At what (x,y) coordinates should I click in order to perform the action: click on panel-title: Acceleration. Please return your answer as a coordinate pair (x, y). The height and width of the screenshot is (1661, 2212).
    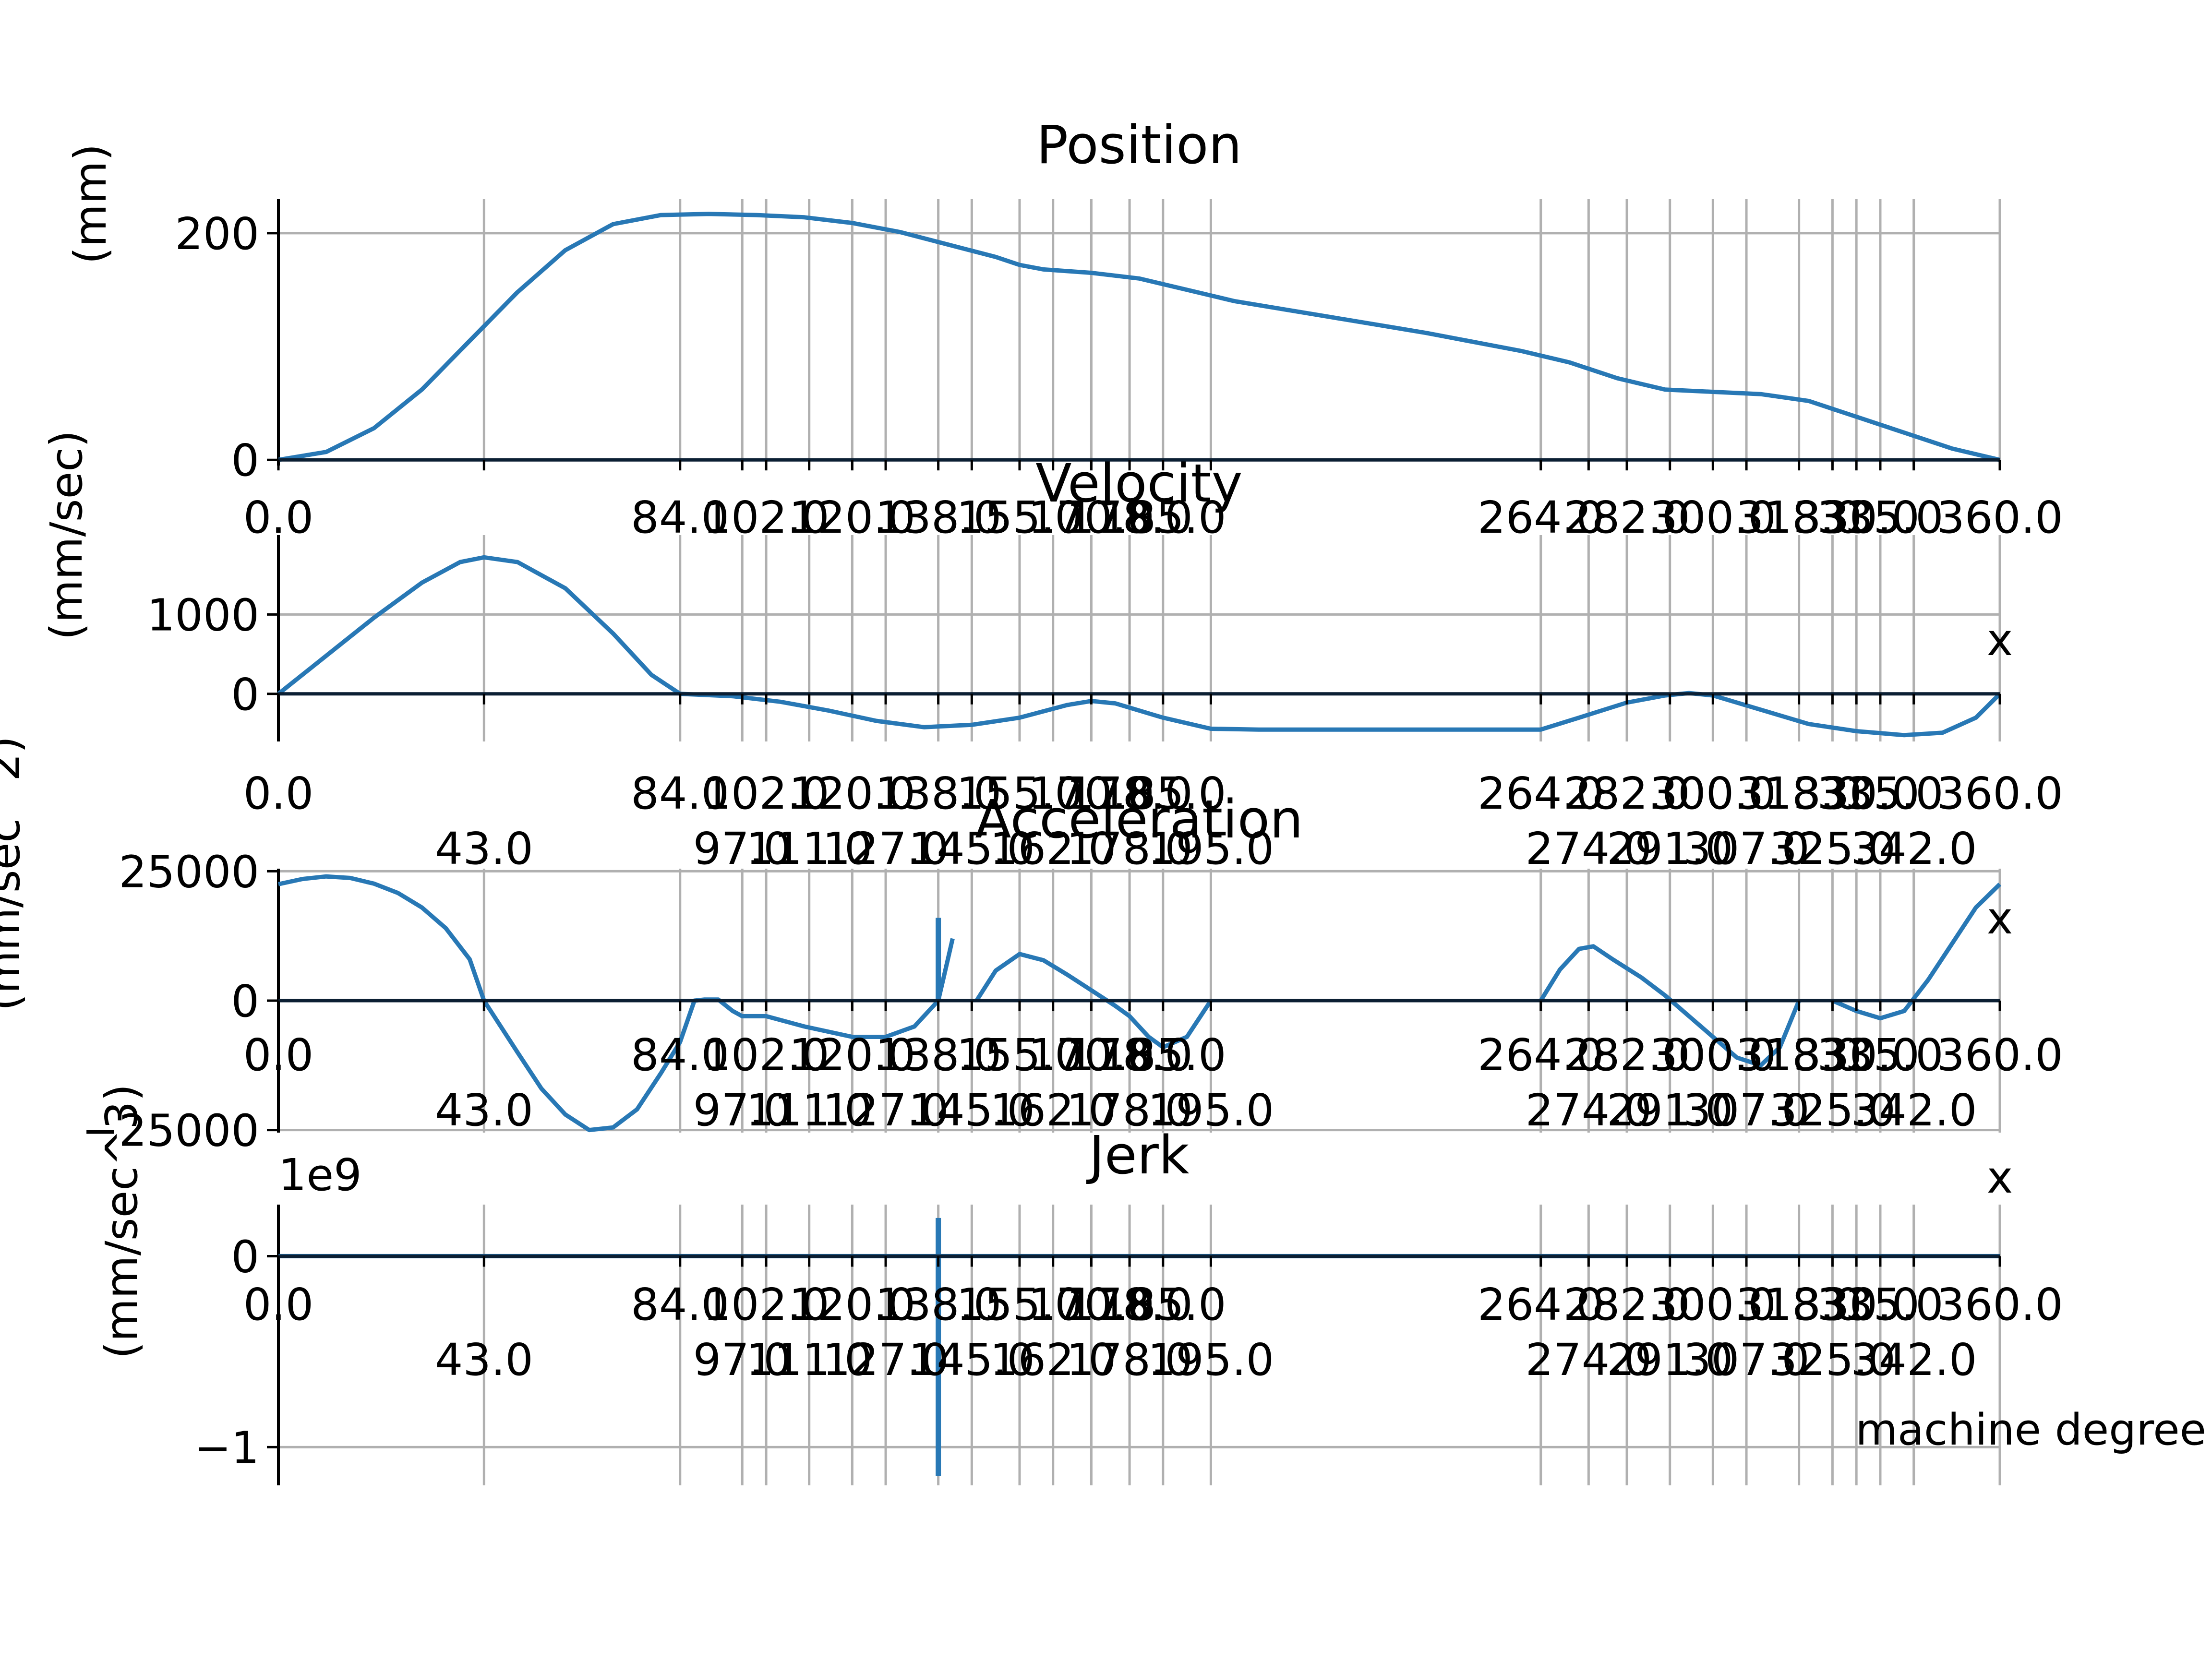
    Looking at the image, I should click on (1139, 819).